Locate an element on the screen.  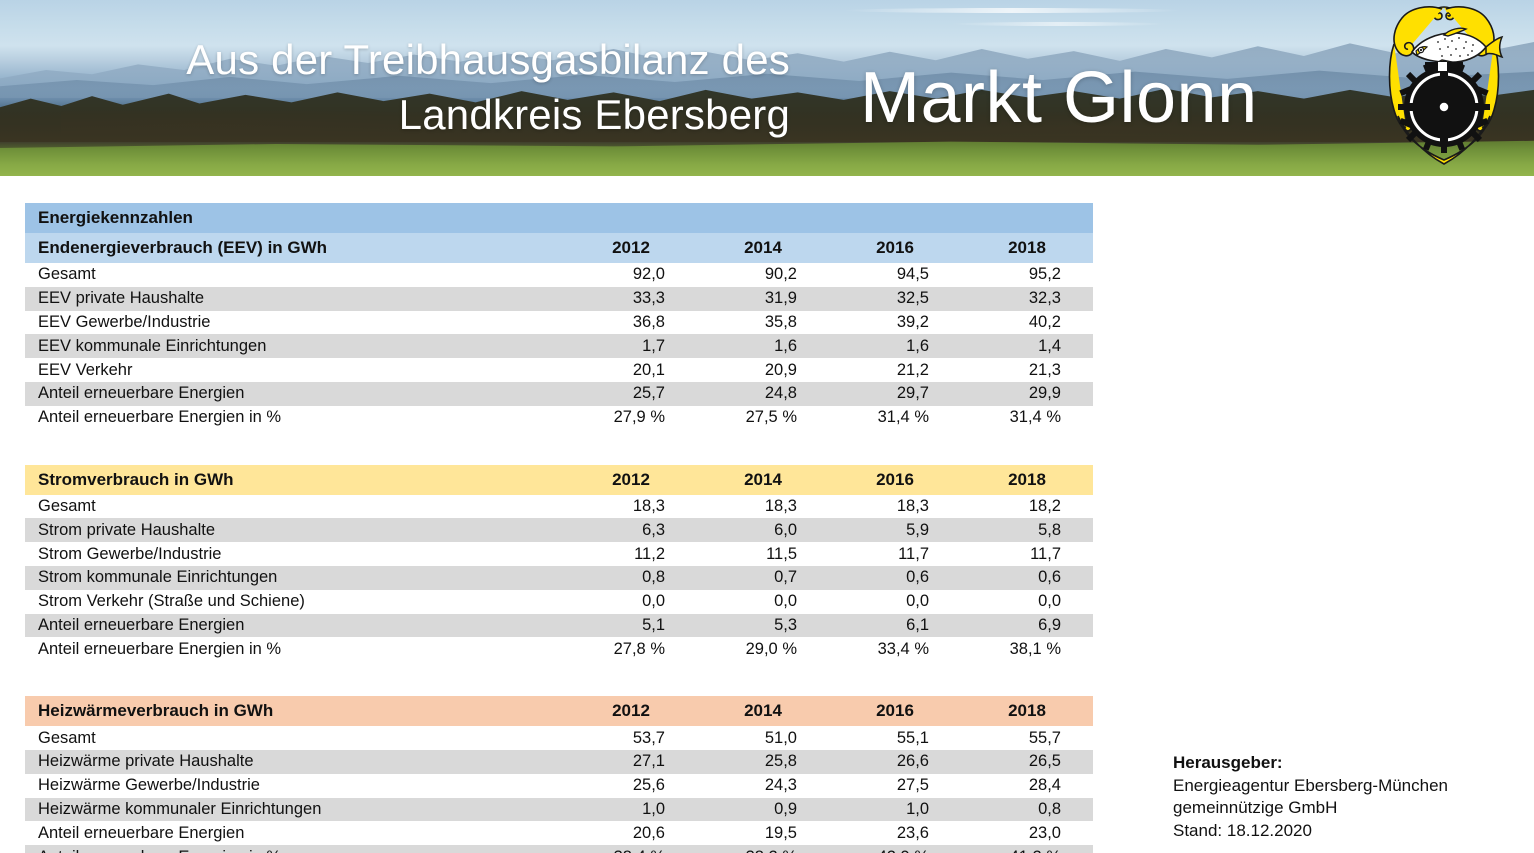
section-band-row: Energiekennzahlen is located at coordinates (559, 218).